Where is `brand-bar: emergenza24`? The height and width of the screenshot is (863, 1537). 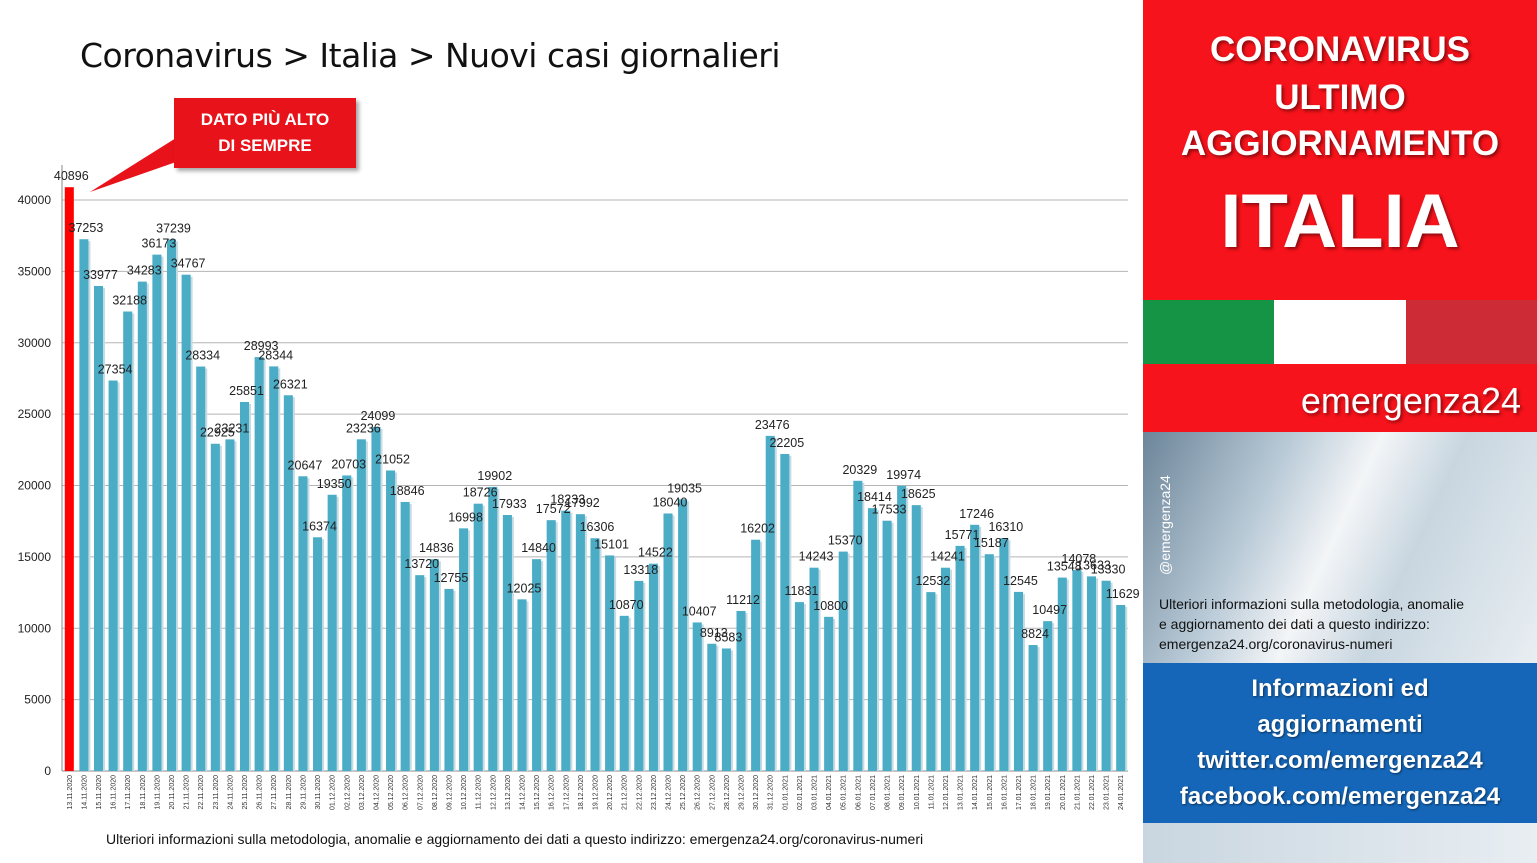 brand-bar: emergenza24 is located at coordinates (1340, 398).